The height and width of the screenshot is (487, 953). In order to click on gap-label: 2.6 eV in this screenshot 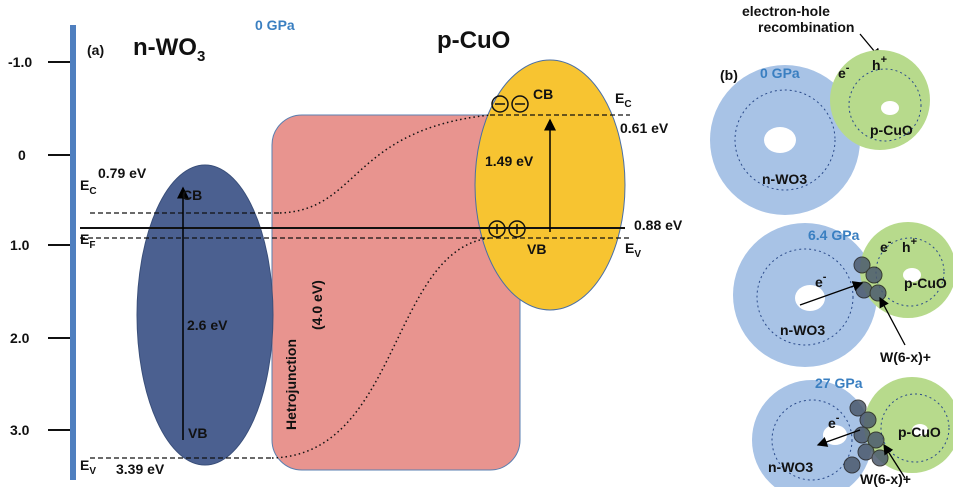, I will do `click(207, 325)`.